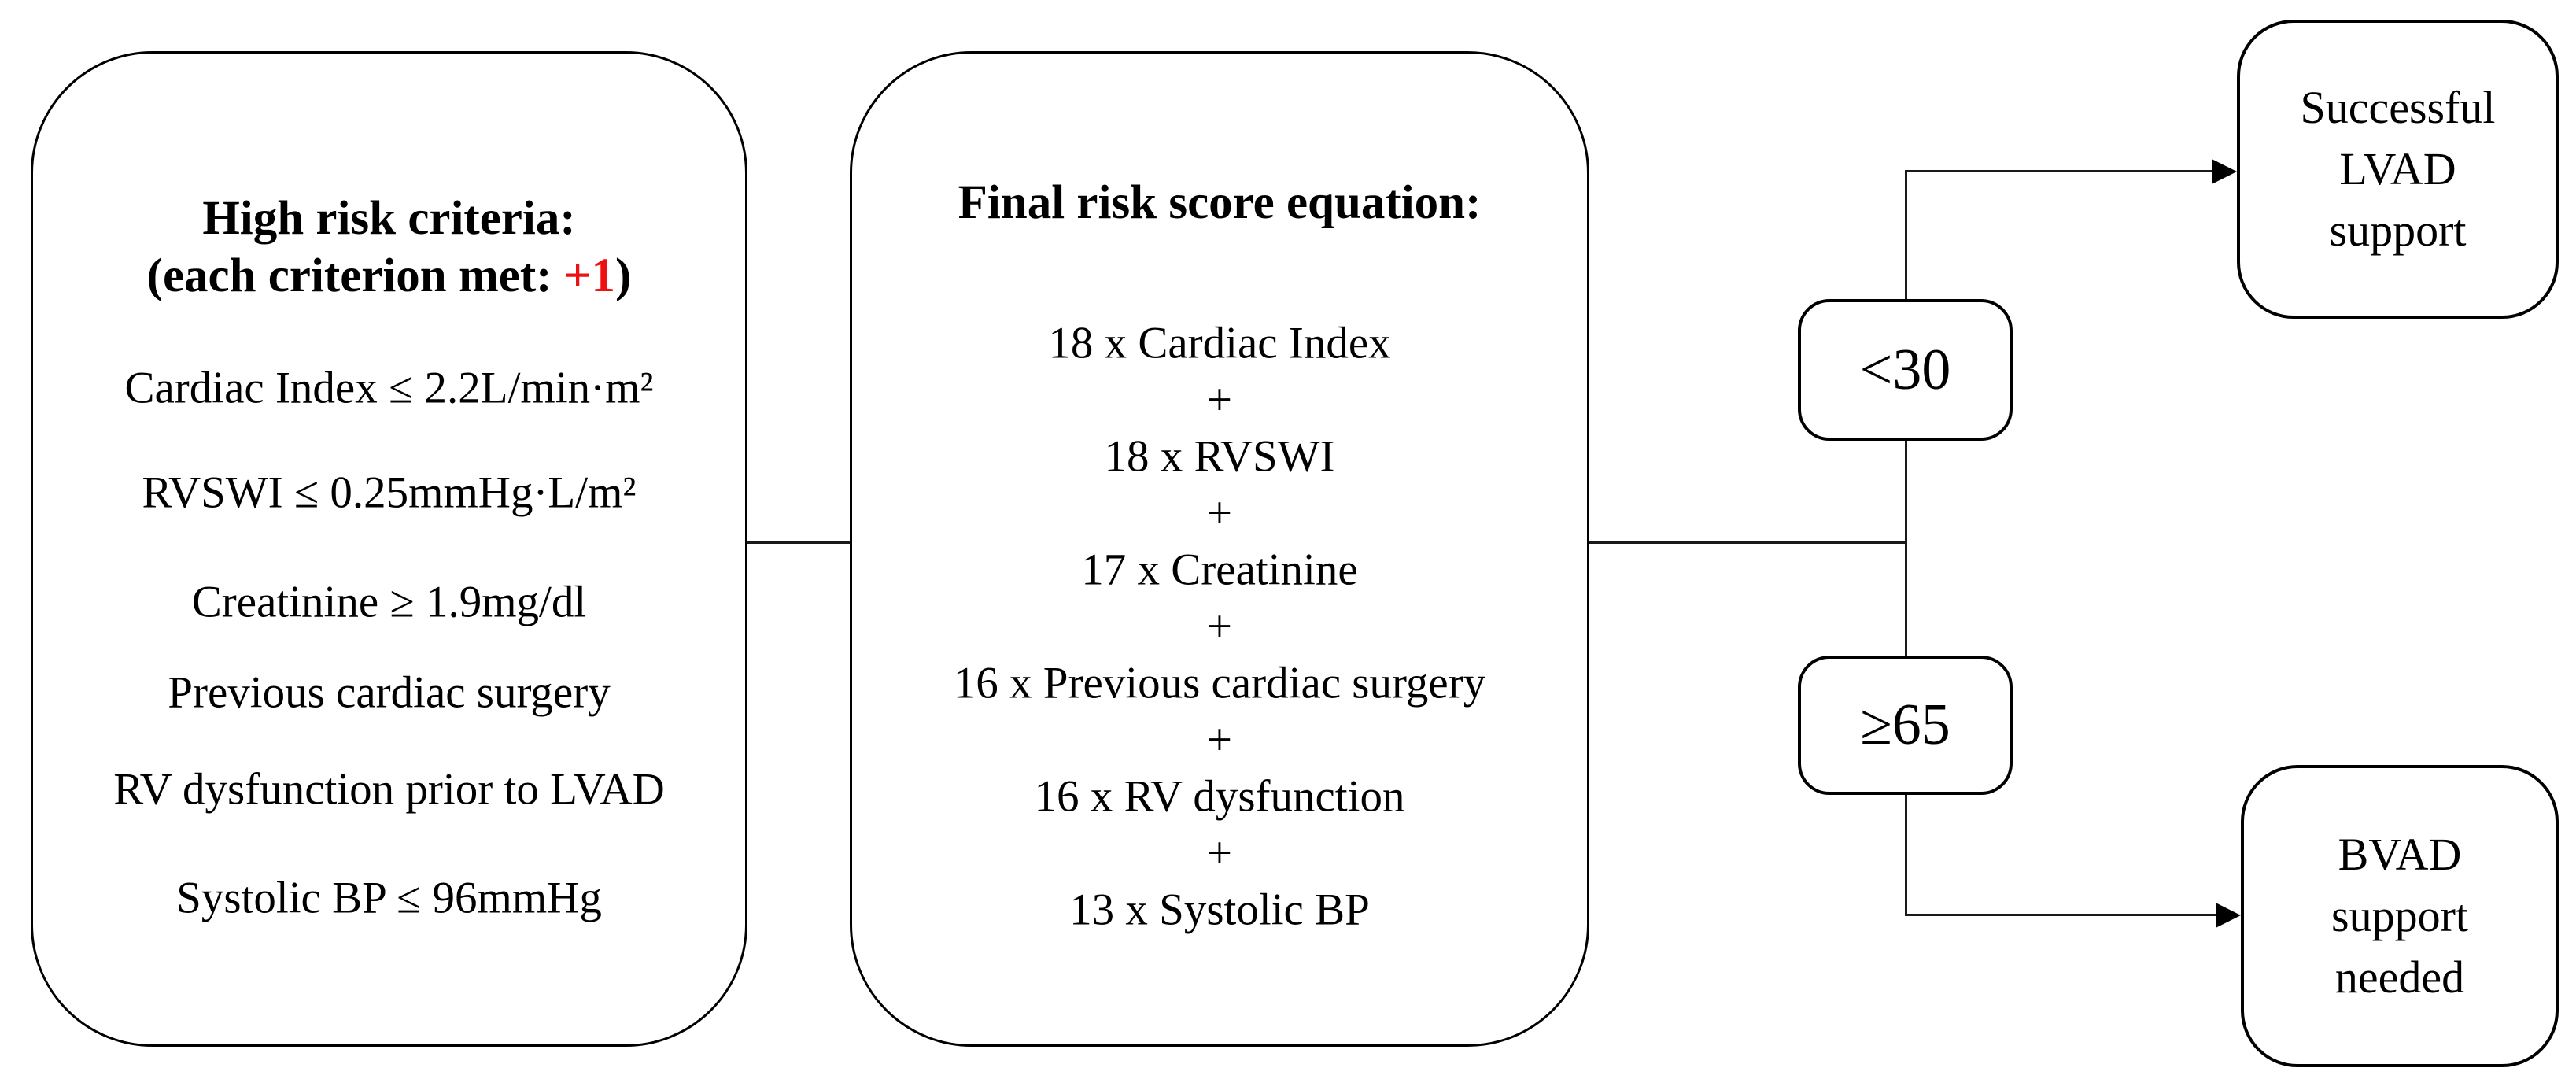 Image resolution: width=2576 pixels, height=1079 pixels. I want to click on criterion-previous-surgery: Previous cardiac surgery, so click(390, 693).